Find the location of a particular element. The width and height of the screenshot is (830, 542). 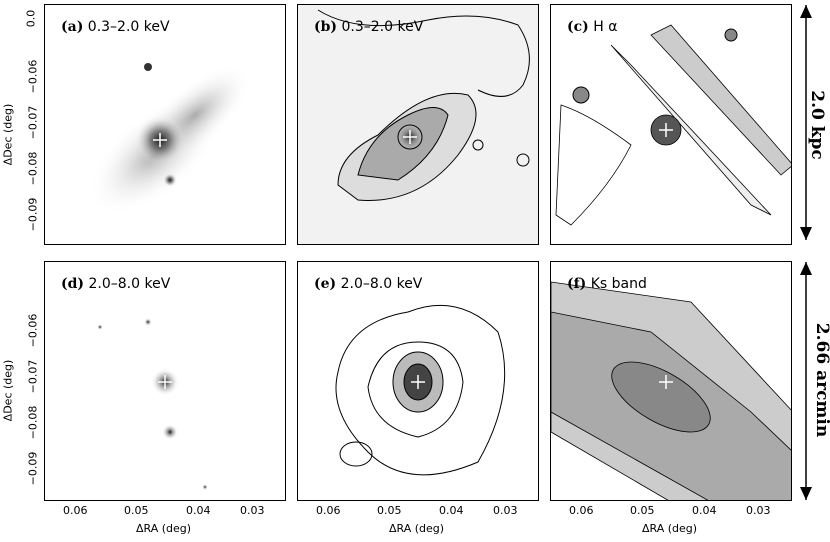

ks-band-contour-f is located at coordinates (671, 381).